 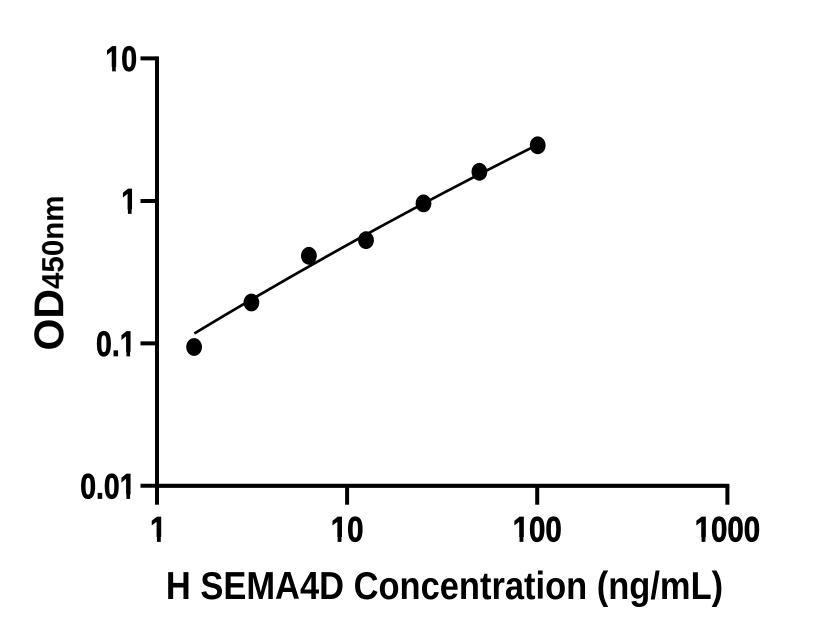 What do you see at coordinates (49, 273) in the screenshot?
I see `svg-text: OD450nm` at bounding box center [49, 273].